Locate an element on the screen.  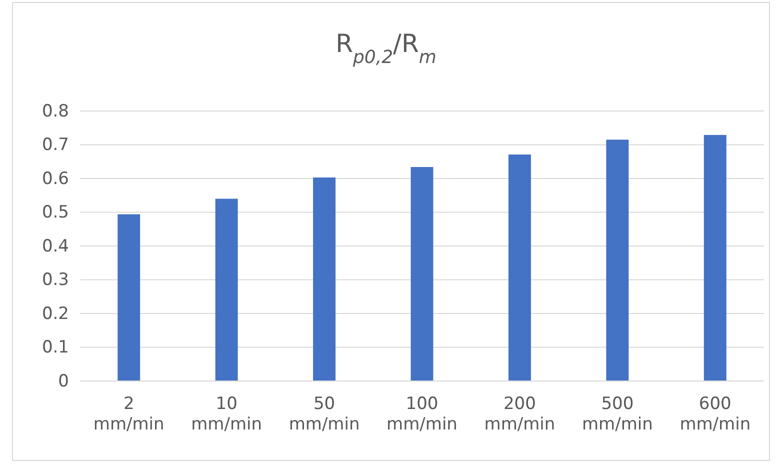
y-tick-label: 0.5 is located at coordinates (55, 212).